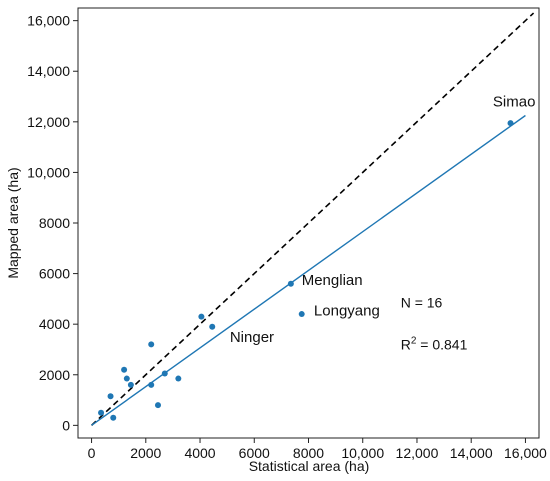 The height and width of the screenshot is (481, 550). Describe the element at coordinates (66, 425) in the screenshot. I see `y-tick-label: 0` at that location.